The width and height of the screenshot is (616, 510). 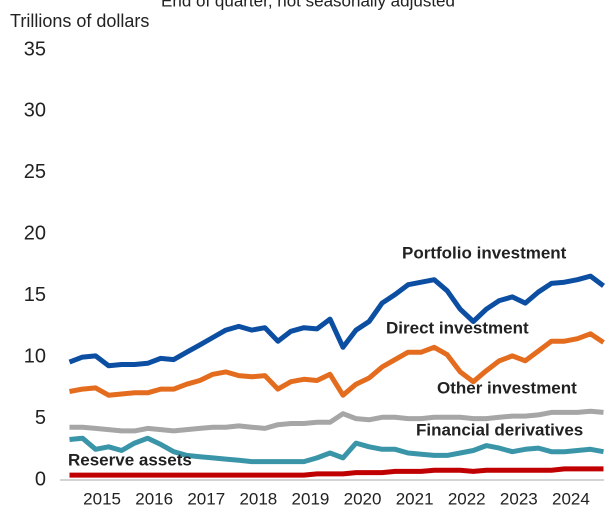 What do you see at coordinates (258, 498) in the screenshot?
I see `x-tick-label: 2018` at bounding box center [258, 498].